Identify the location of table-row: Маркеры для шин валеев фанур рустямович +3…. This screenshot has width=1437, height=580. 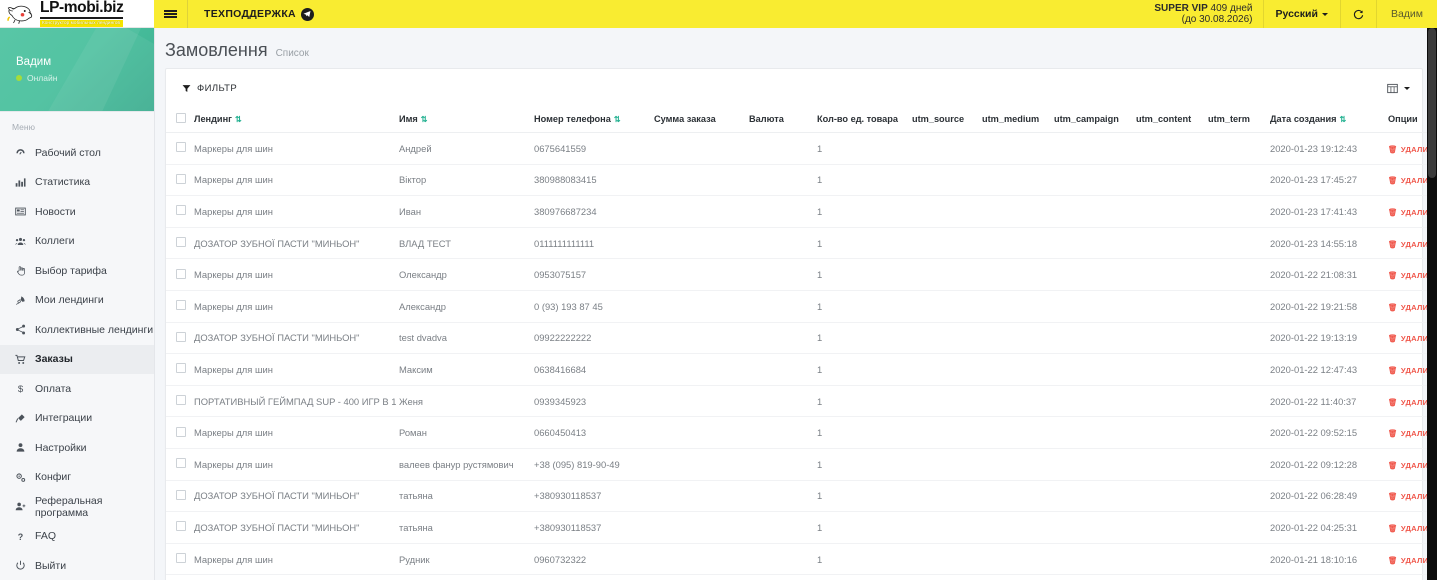
(801, 464).